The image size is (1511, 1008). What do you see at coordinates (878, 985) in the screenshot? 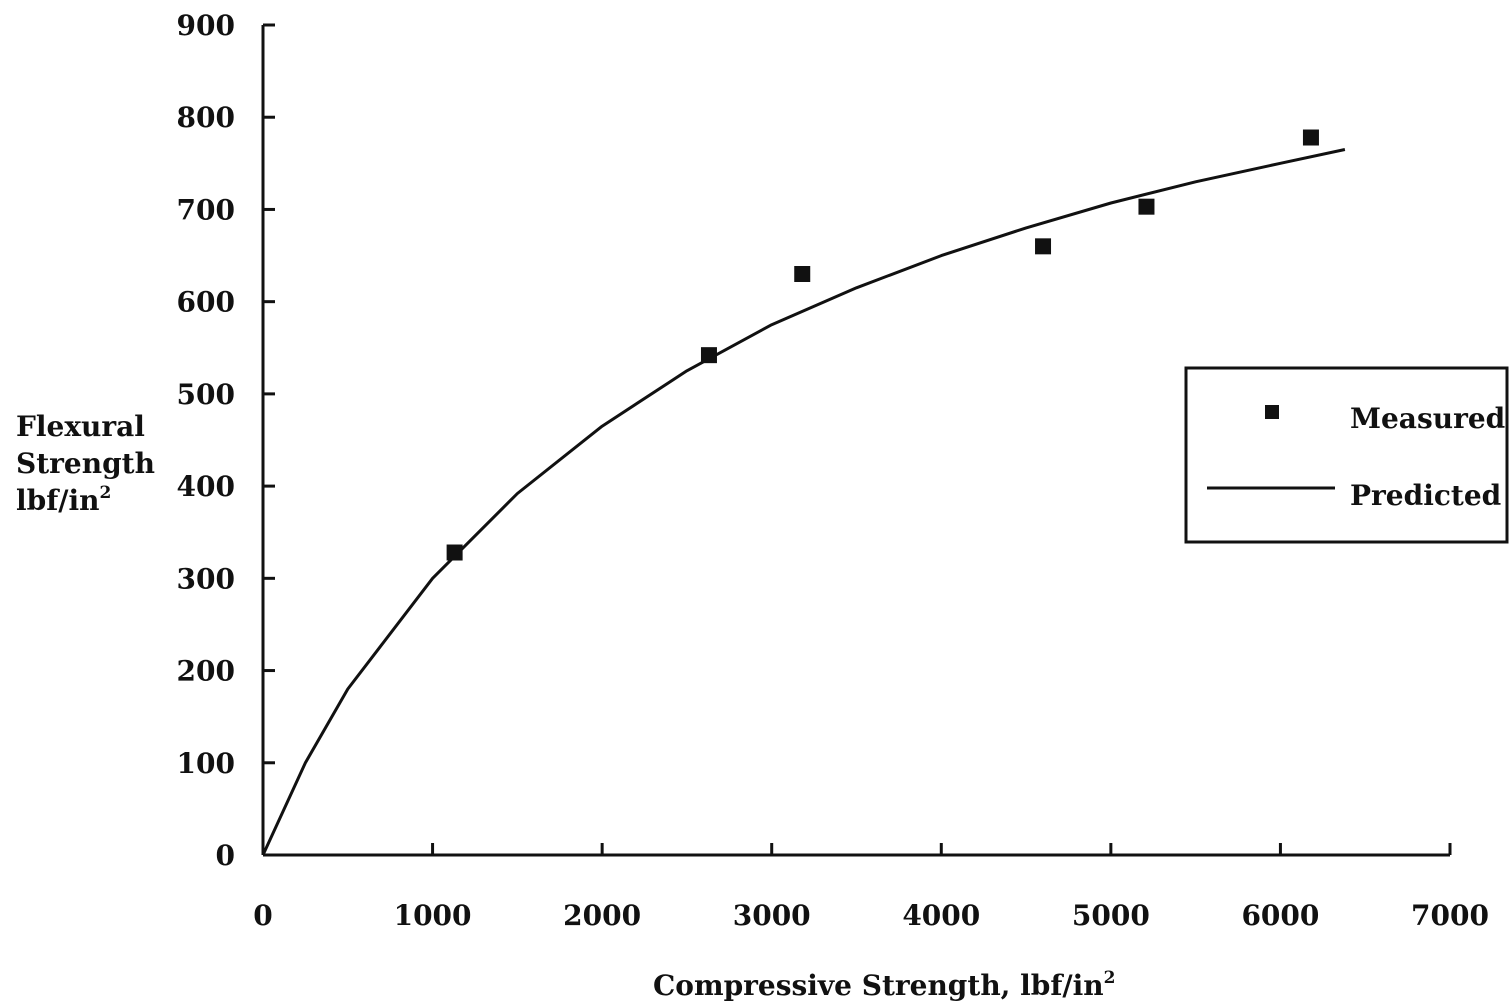
I see `x-axis-title-text: Compressive Strength, lbf/in` at bounding box center [878, 985].